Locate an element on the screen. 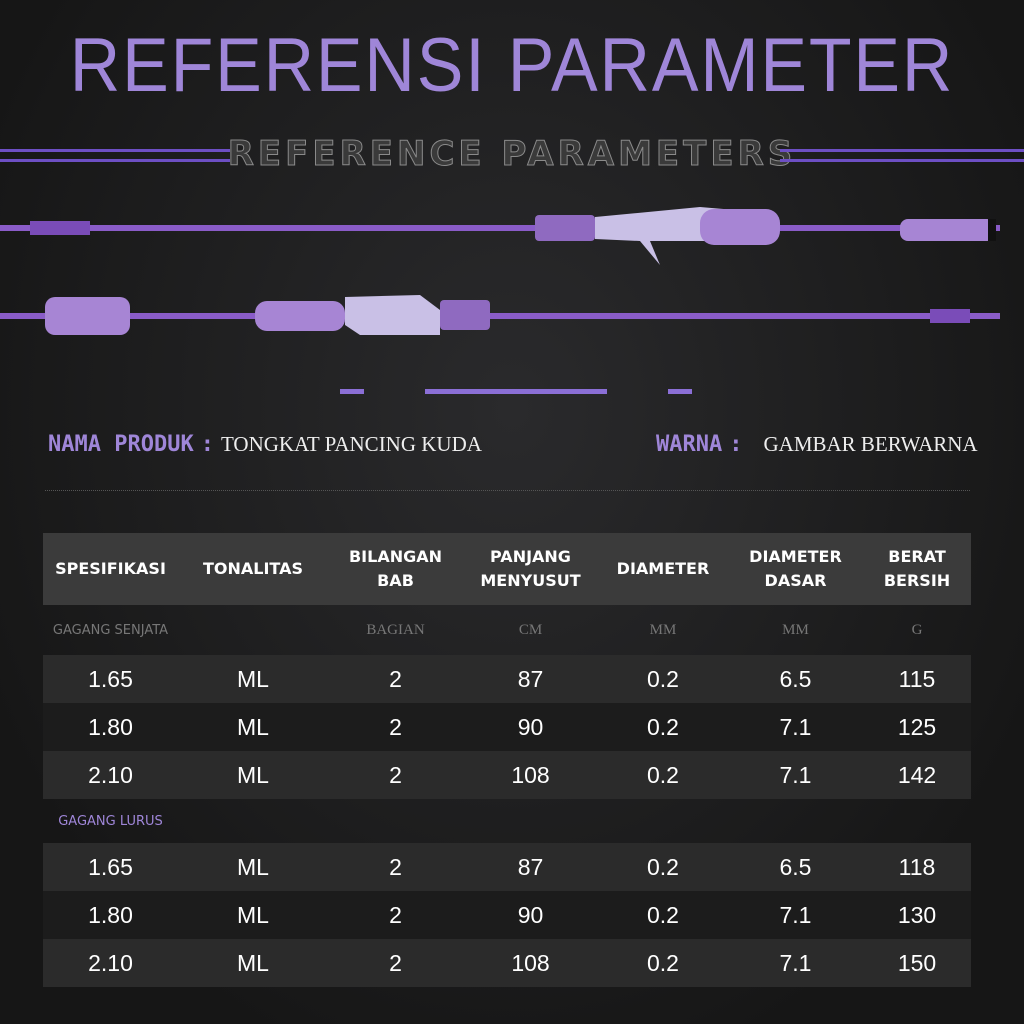  unit-cell is located at coordinates (253, 630).